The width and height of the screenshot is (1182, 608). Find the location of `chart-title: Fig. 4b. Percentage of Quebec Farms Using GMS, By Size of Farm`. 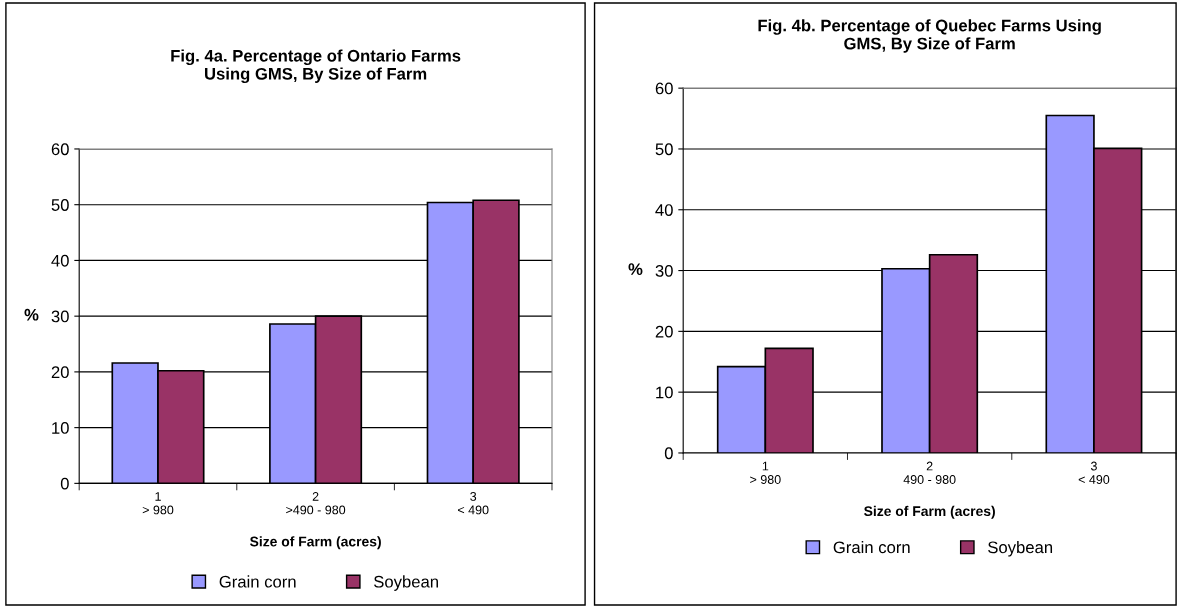

chart-title: Fig. 4b. Percentage of Quebec Farms Using GMS, By Size of Farm is located at coordinates (929, 36).